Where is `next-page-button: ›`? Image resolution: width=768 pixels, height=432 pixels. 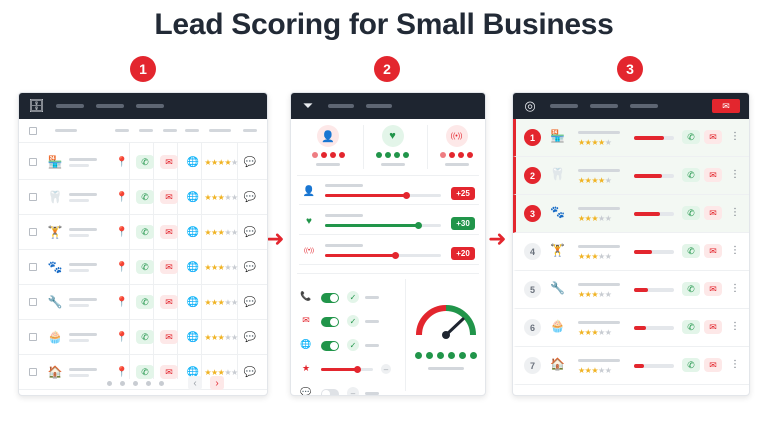 next-page-button: › is located at coordinates (217, 383).